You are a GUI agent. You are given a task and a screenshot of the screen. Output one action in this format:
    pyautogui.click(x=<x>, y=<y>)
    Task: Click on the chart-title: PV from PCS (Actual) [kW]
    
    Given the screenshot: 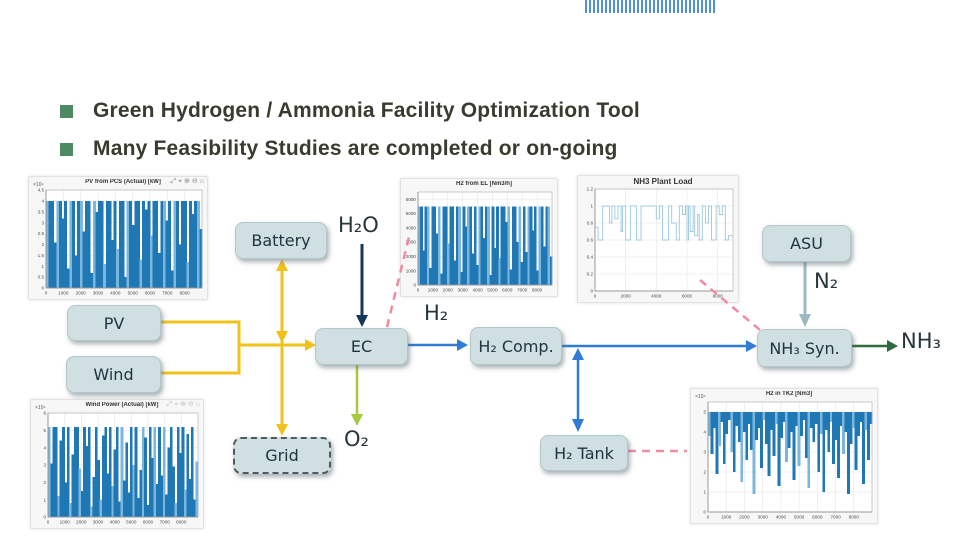 What is the action you would take?
    pyautogui.click(x=123, y=182)
    